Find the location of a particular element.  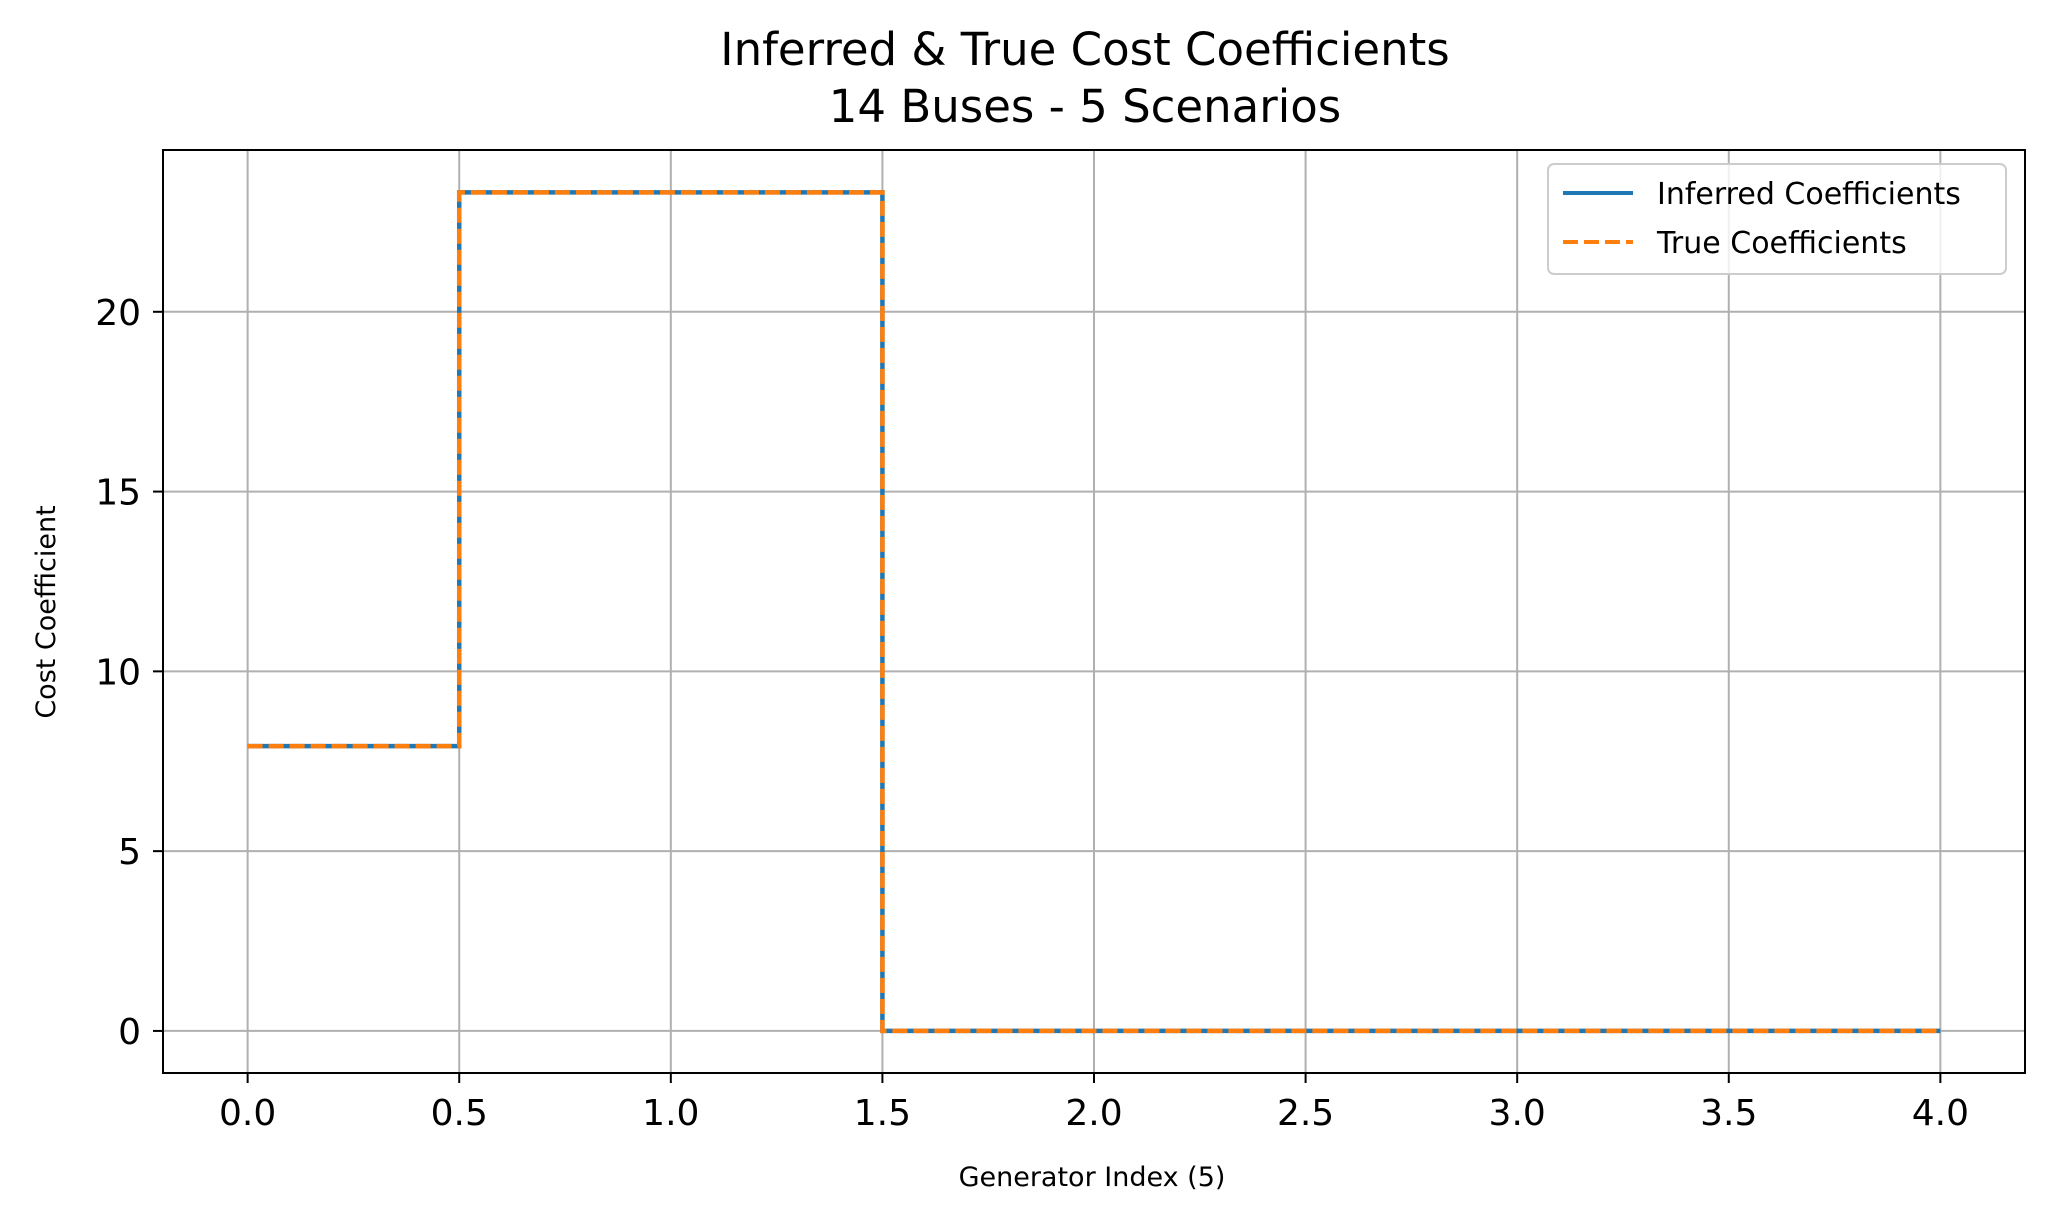

x-tick-label: 1.0 is located at coordinates (670, 1113).